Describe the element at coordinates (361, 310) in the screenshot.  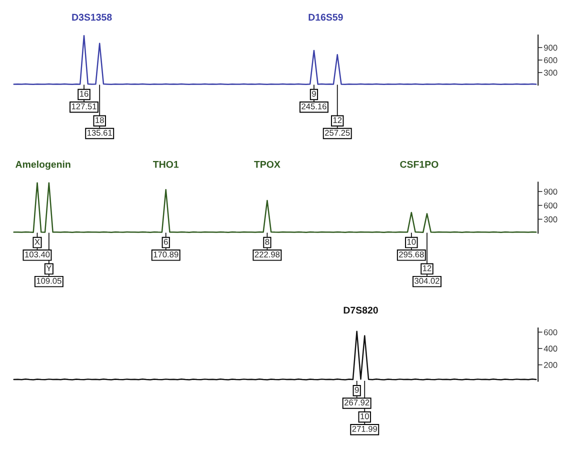
I see `text: D7S820` at that location.